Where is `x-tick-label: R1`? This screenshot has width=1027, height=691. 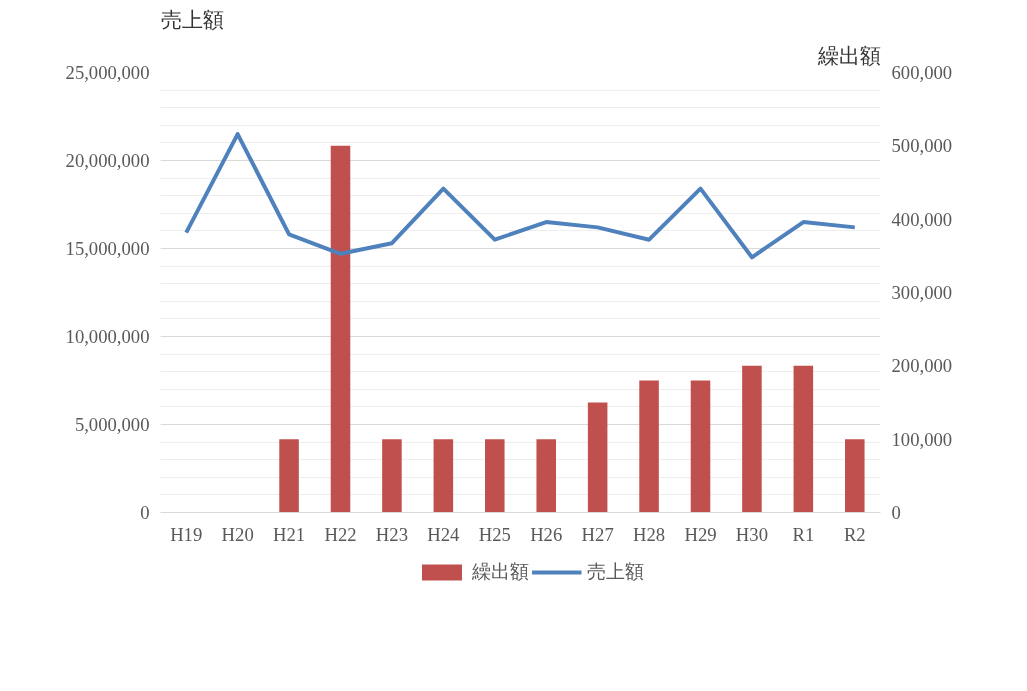 x-tick-label: R1 is located at coordinates (803, 534).